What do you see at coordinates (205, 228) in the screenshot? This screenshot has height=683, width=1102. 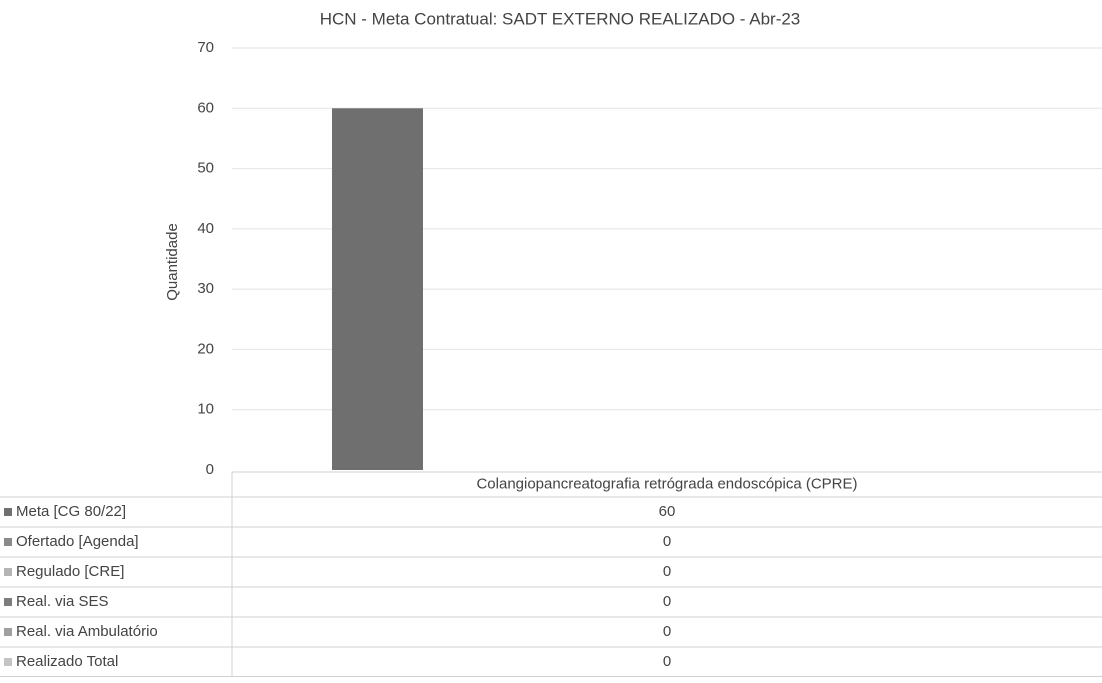 I see `y-tick-label: 40` at bounding box center [205, 228].